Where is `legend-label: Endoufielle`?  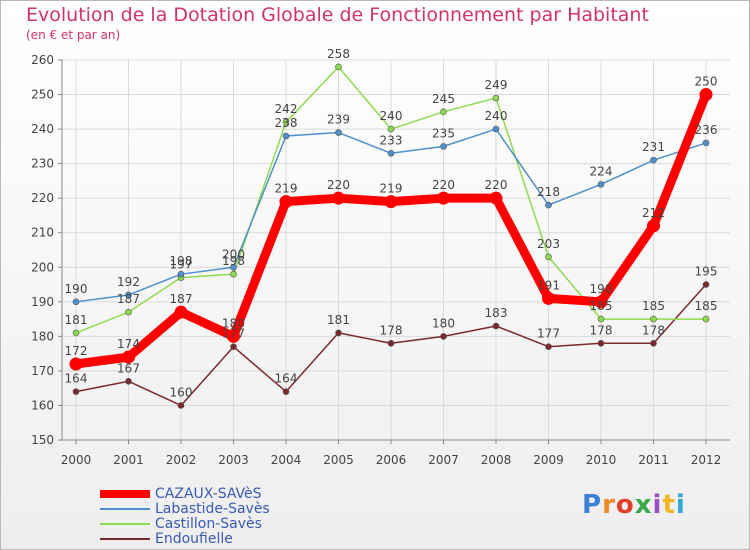 legend-label: Endoufielle is located at coordinates (194, 538).